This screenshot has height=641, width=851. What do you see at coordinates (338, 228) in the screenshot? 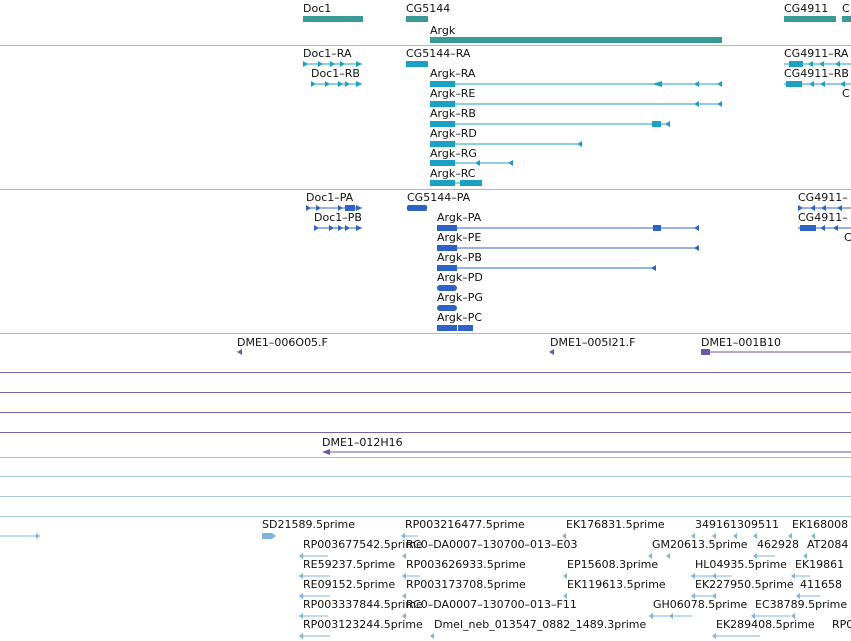
I see `protein-feature-doc1-pb` at bounding box center [338, 228].